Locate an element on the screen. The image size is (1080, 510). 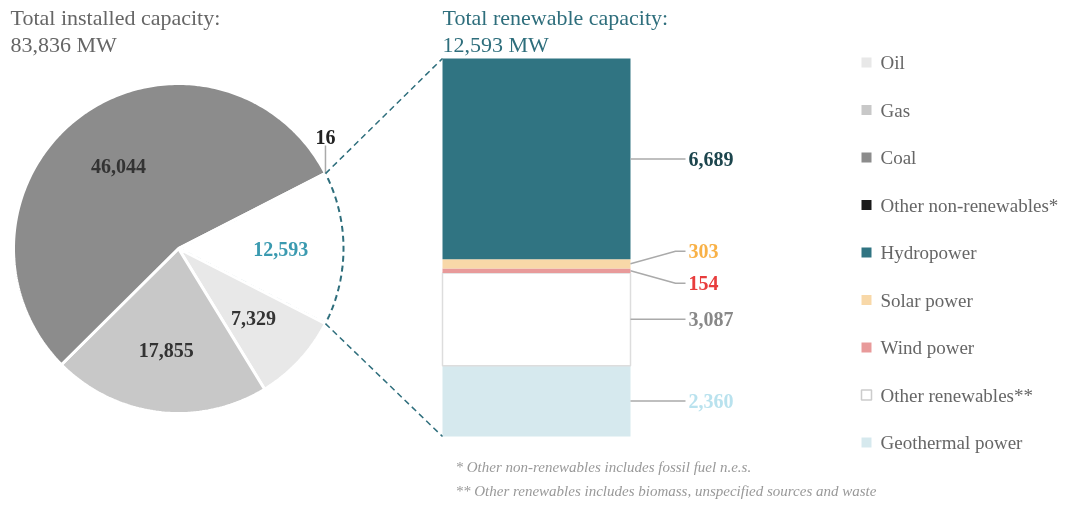
legend-label: Solar power is located at coordinates (927, 300).